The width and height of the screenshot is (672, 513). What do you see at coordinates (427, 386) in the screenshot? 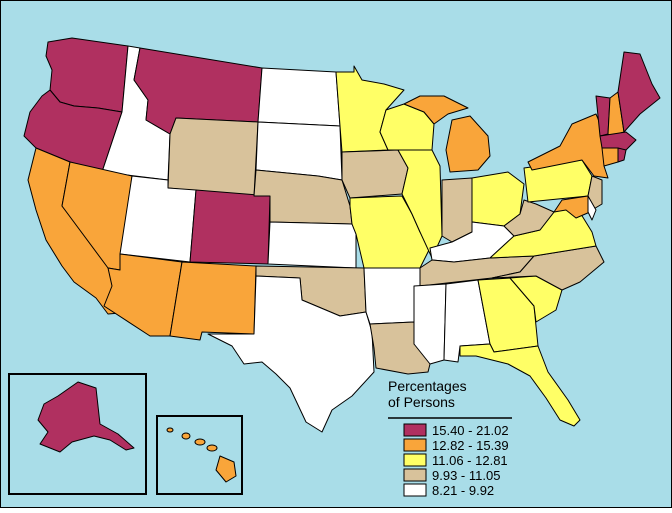
I see `legend-title-line1: Percentages` at bounding box center [427, 386].